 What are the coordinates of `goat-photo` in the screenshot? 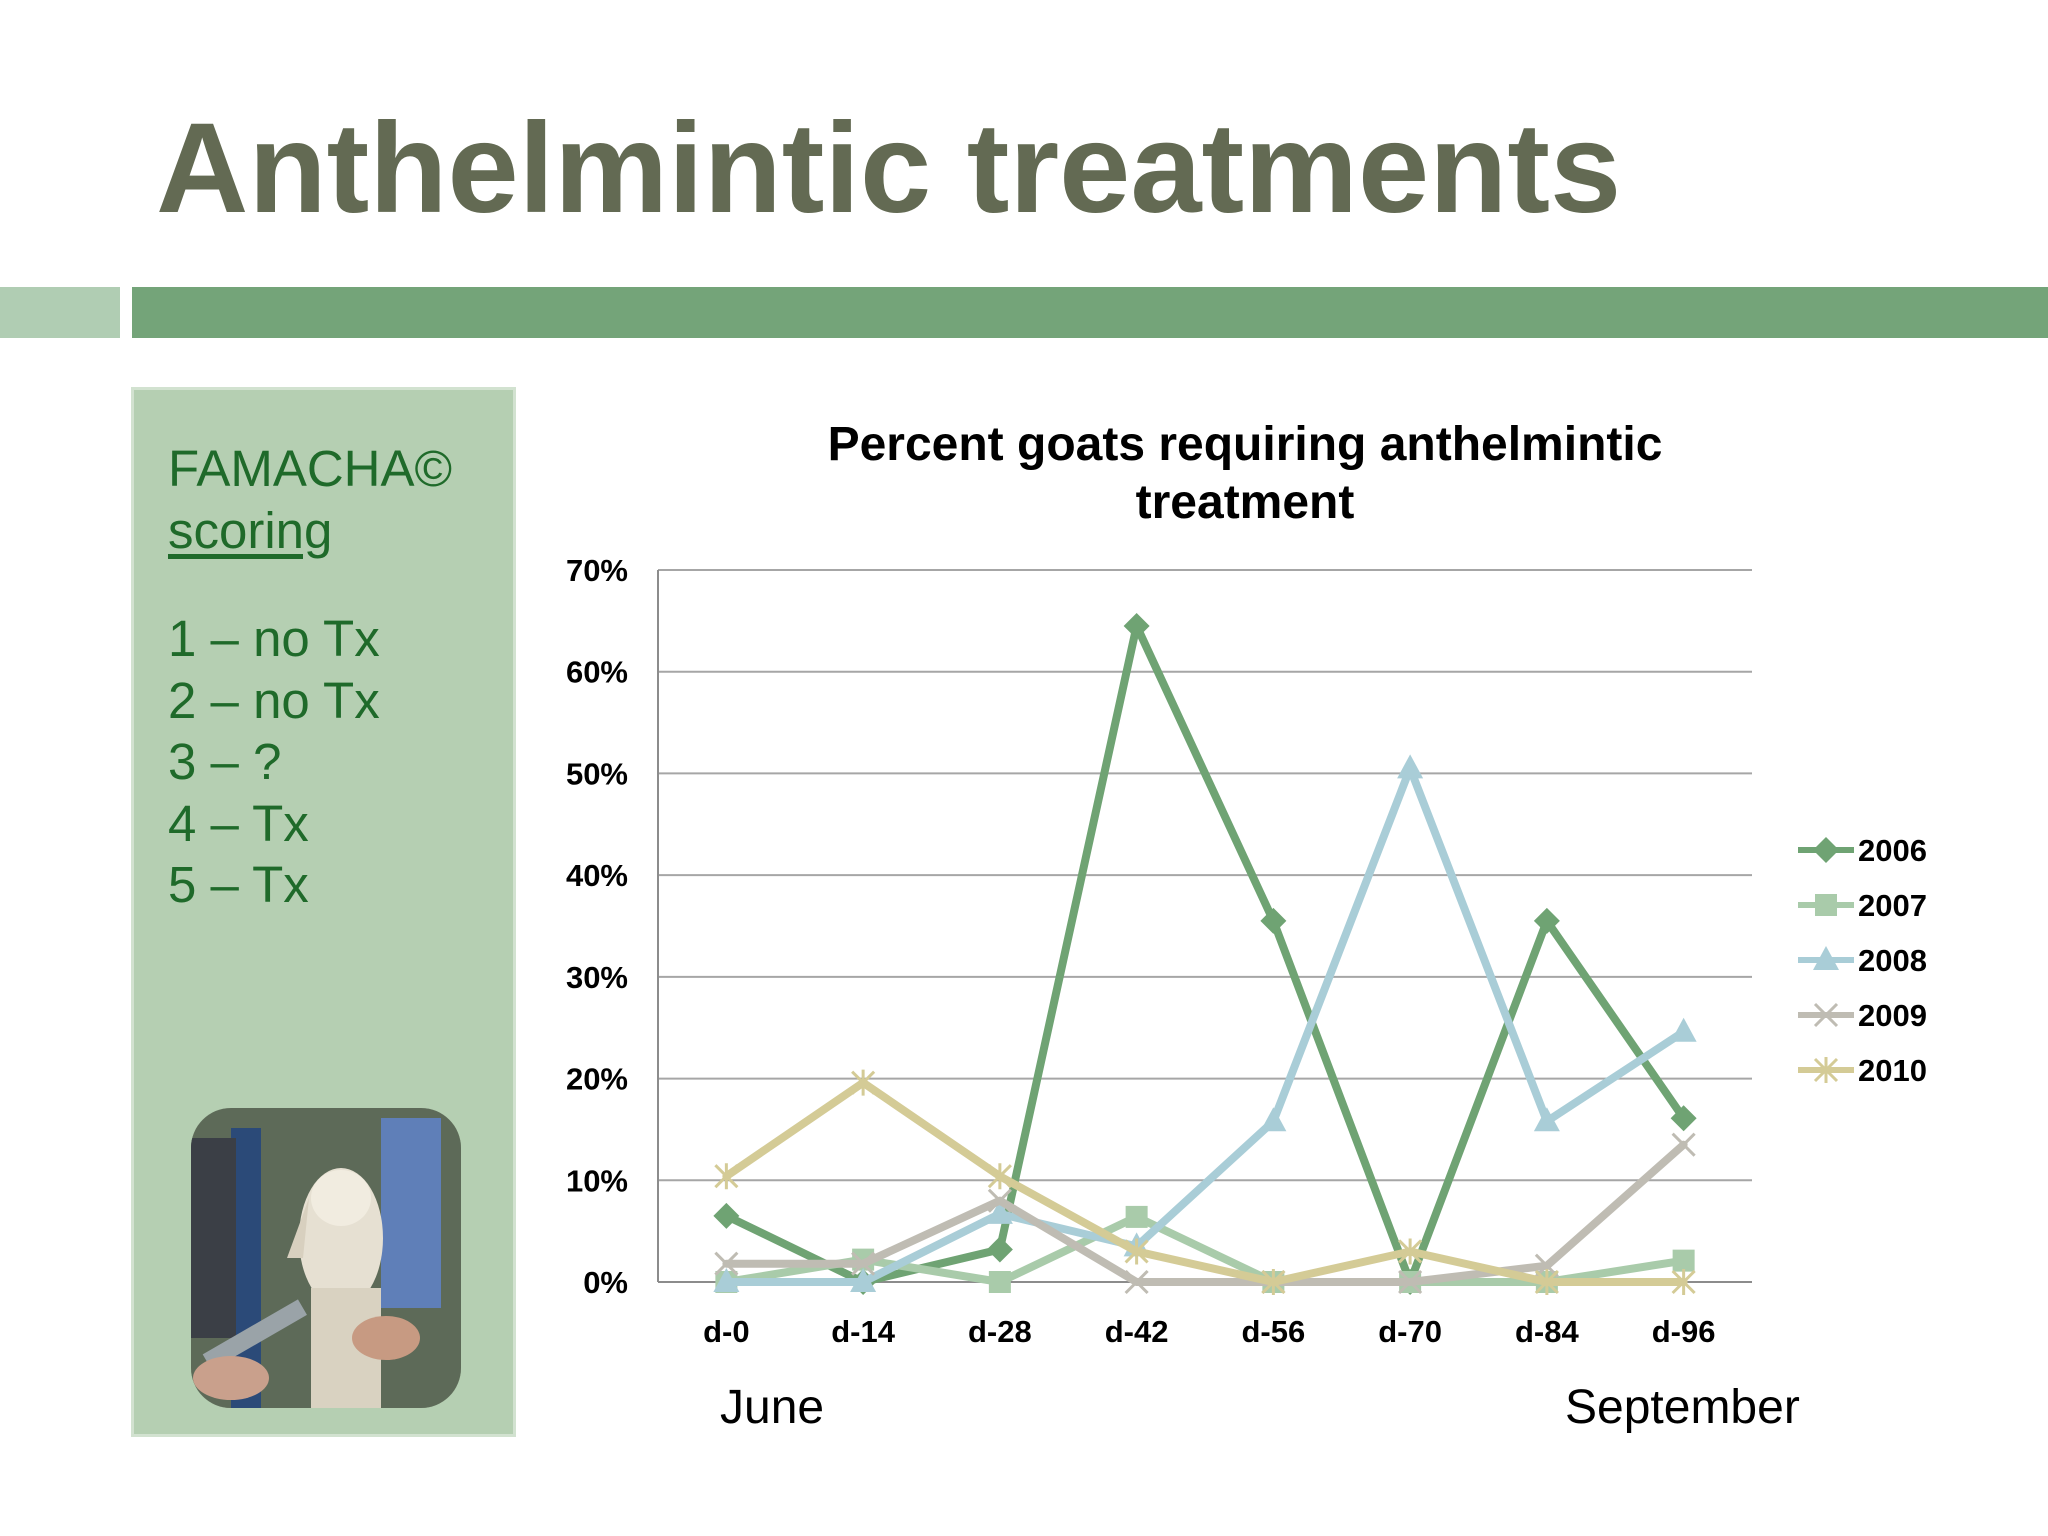 It's located at (326, 1258).